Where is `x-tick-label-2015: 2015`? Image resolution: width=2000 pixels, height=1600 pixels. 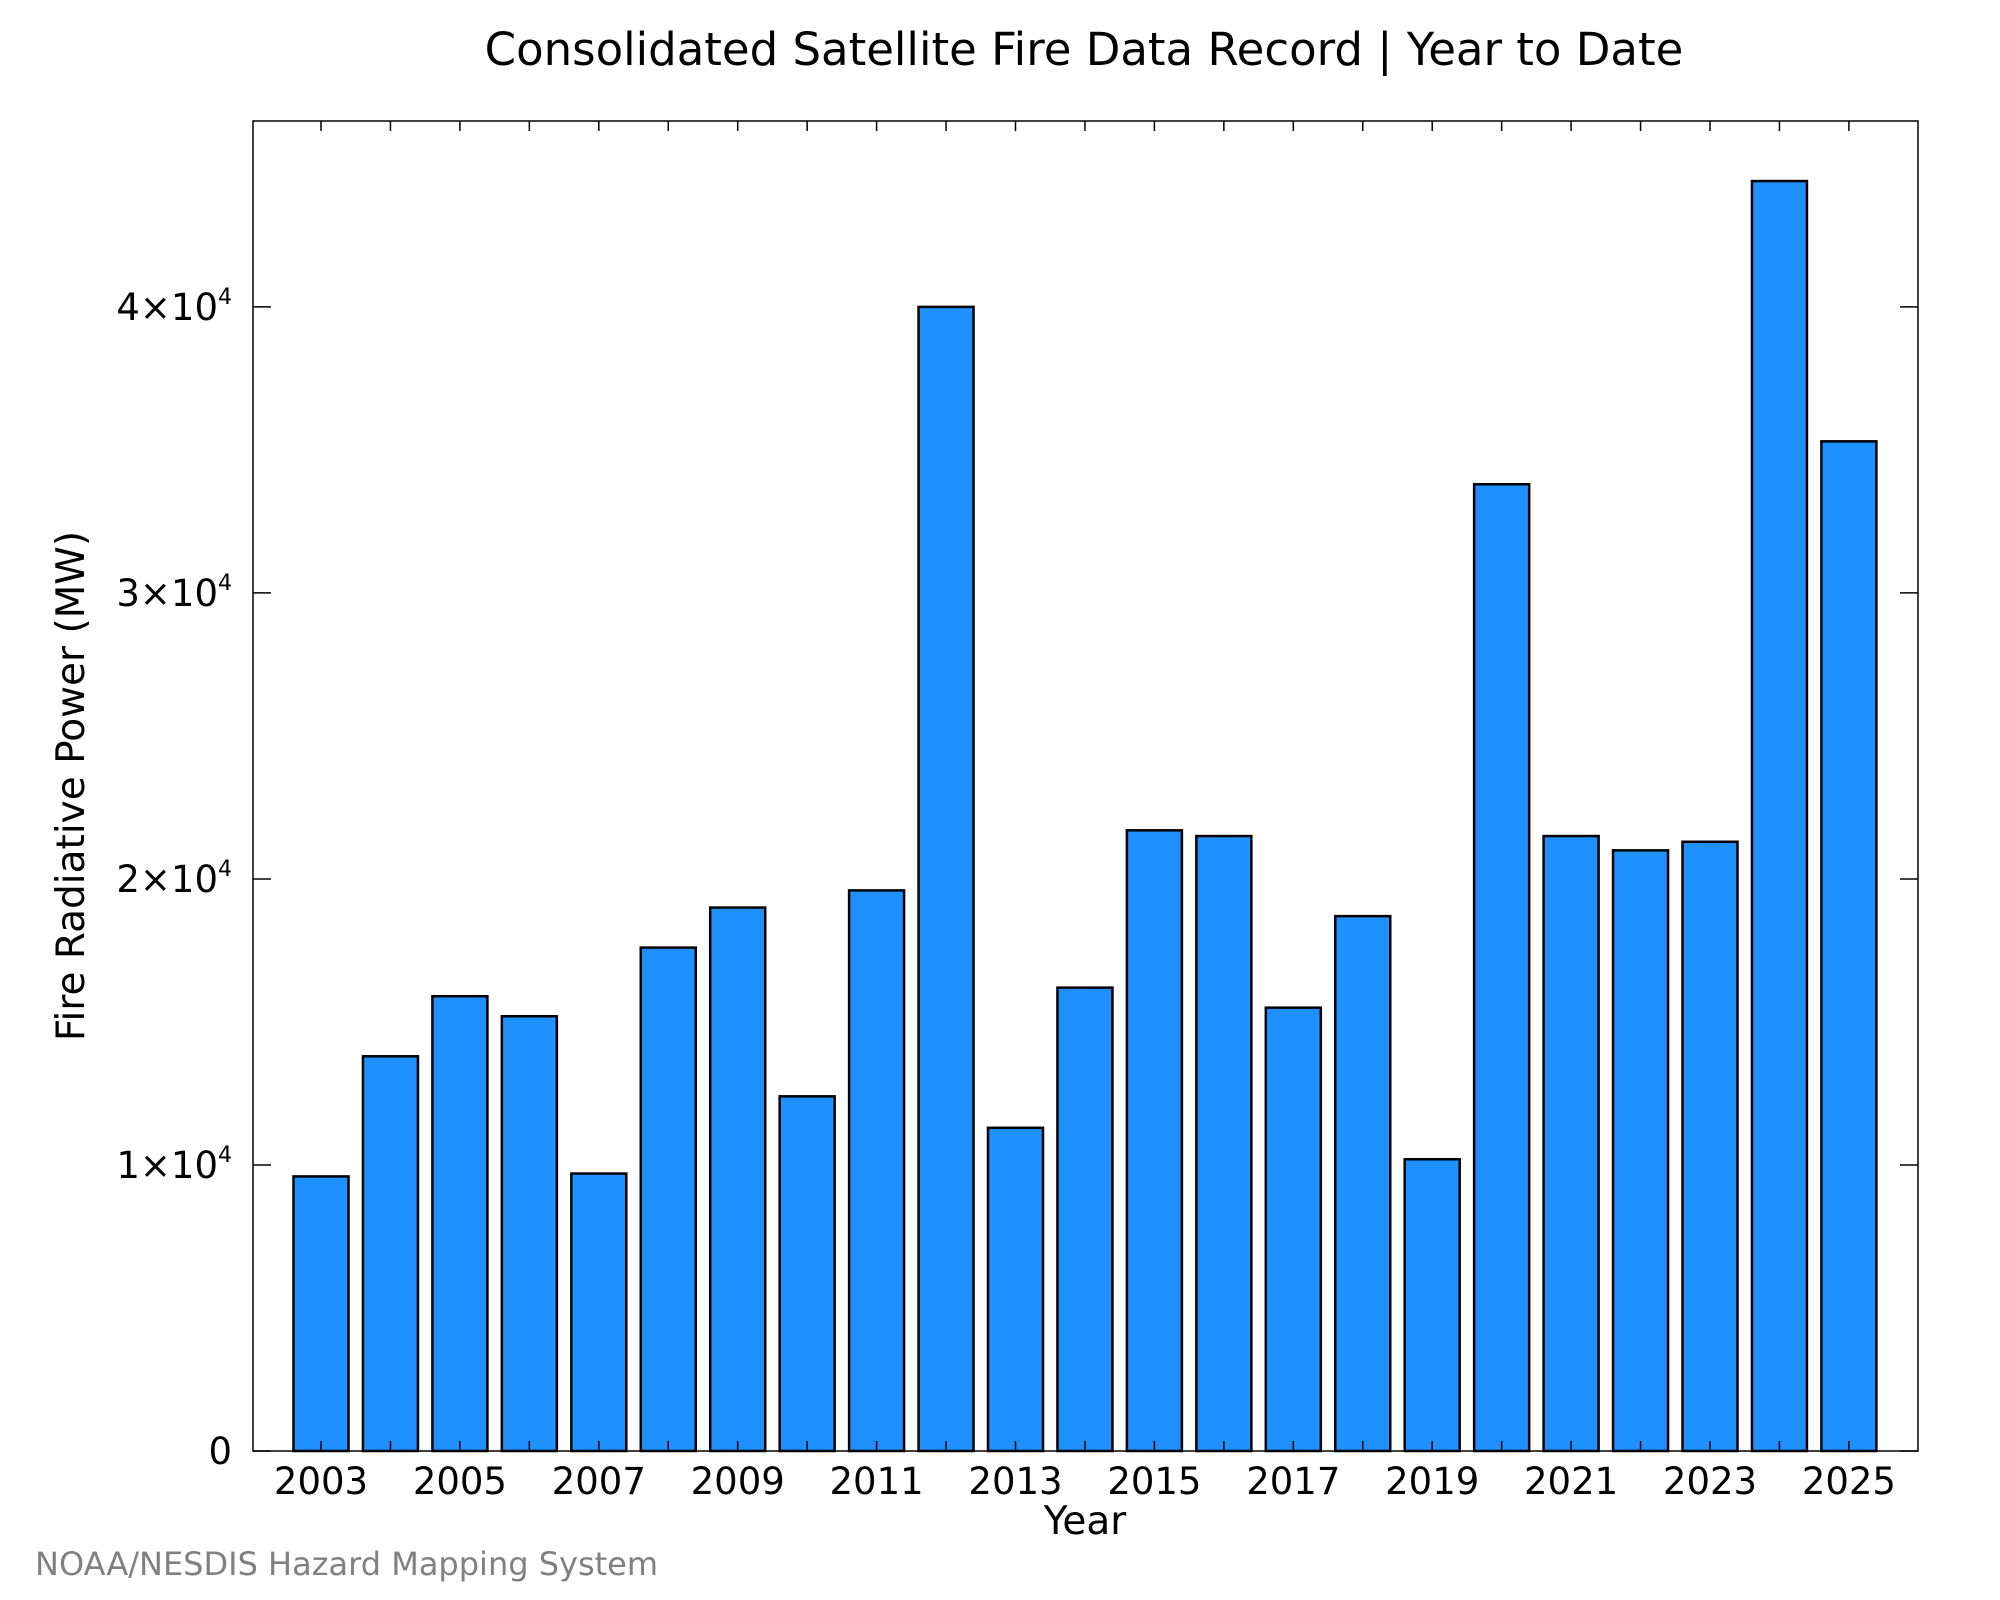
x-tick-label-2015: 2015 is located at coordinates (1154, 1481).